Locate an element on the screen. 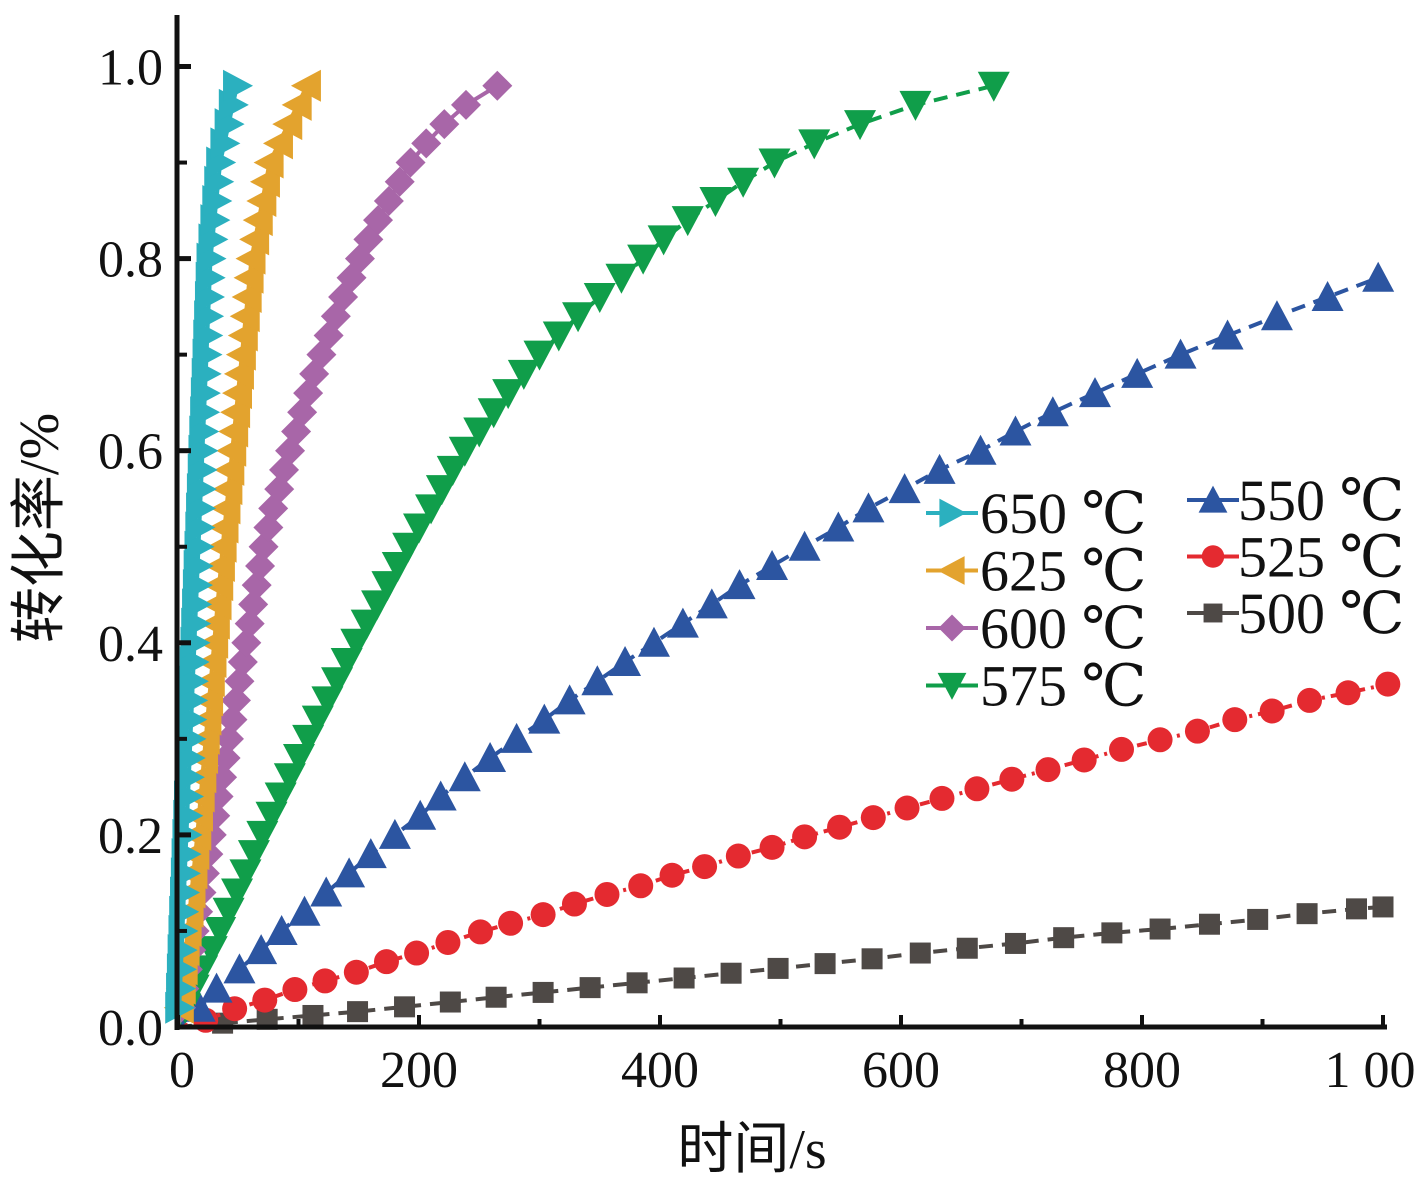 The height and width of the screenshot is (1181, 1417). legend-label: 600 ℃ is located at coordinates (1063, 628).